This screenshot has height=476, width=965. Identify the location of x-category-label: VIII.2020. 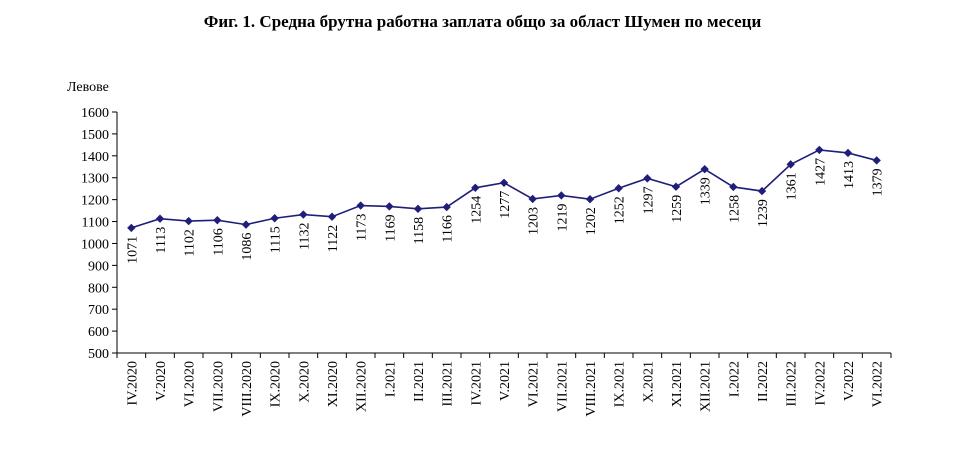
(247, 389).